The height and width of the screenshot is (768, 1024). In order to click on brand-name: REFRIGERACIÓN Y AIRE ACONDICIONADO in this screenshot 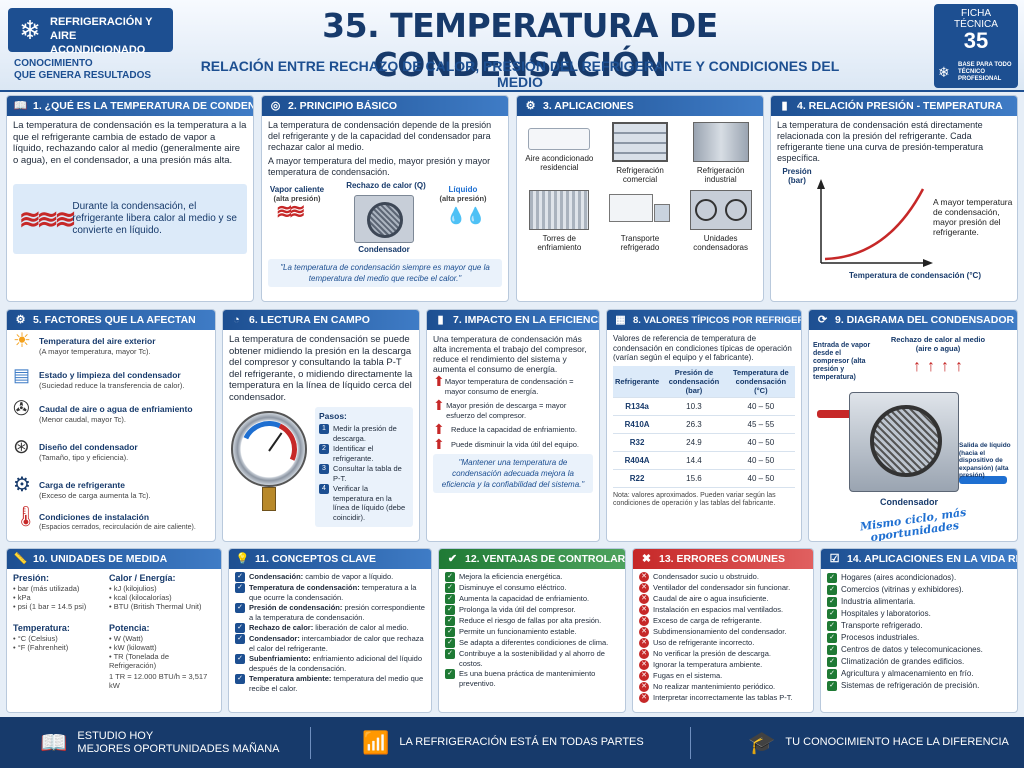, I will do `click(101, 36)`.